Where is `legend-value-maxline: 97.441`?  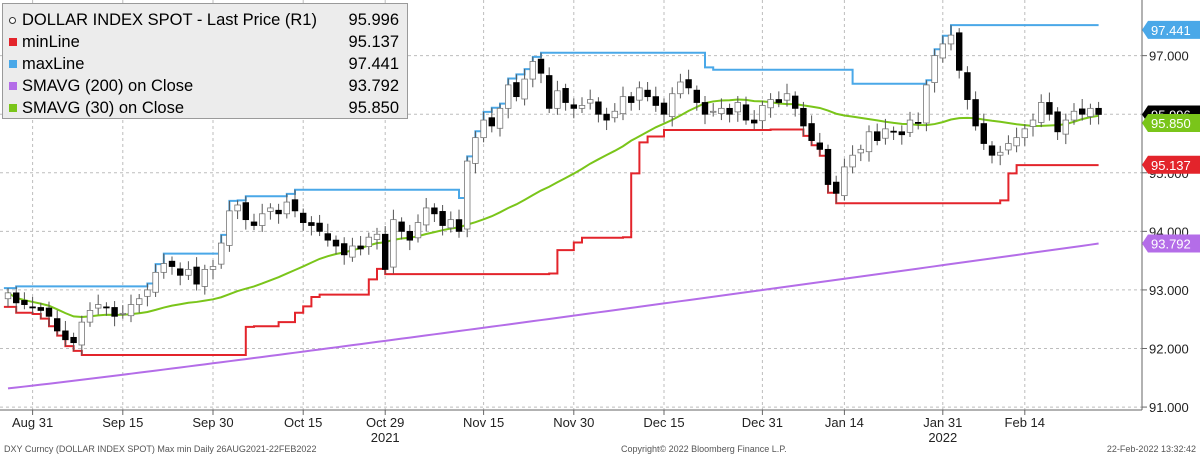 legend-value-maxline: 97.441 is located at coordinates (373, 64).